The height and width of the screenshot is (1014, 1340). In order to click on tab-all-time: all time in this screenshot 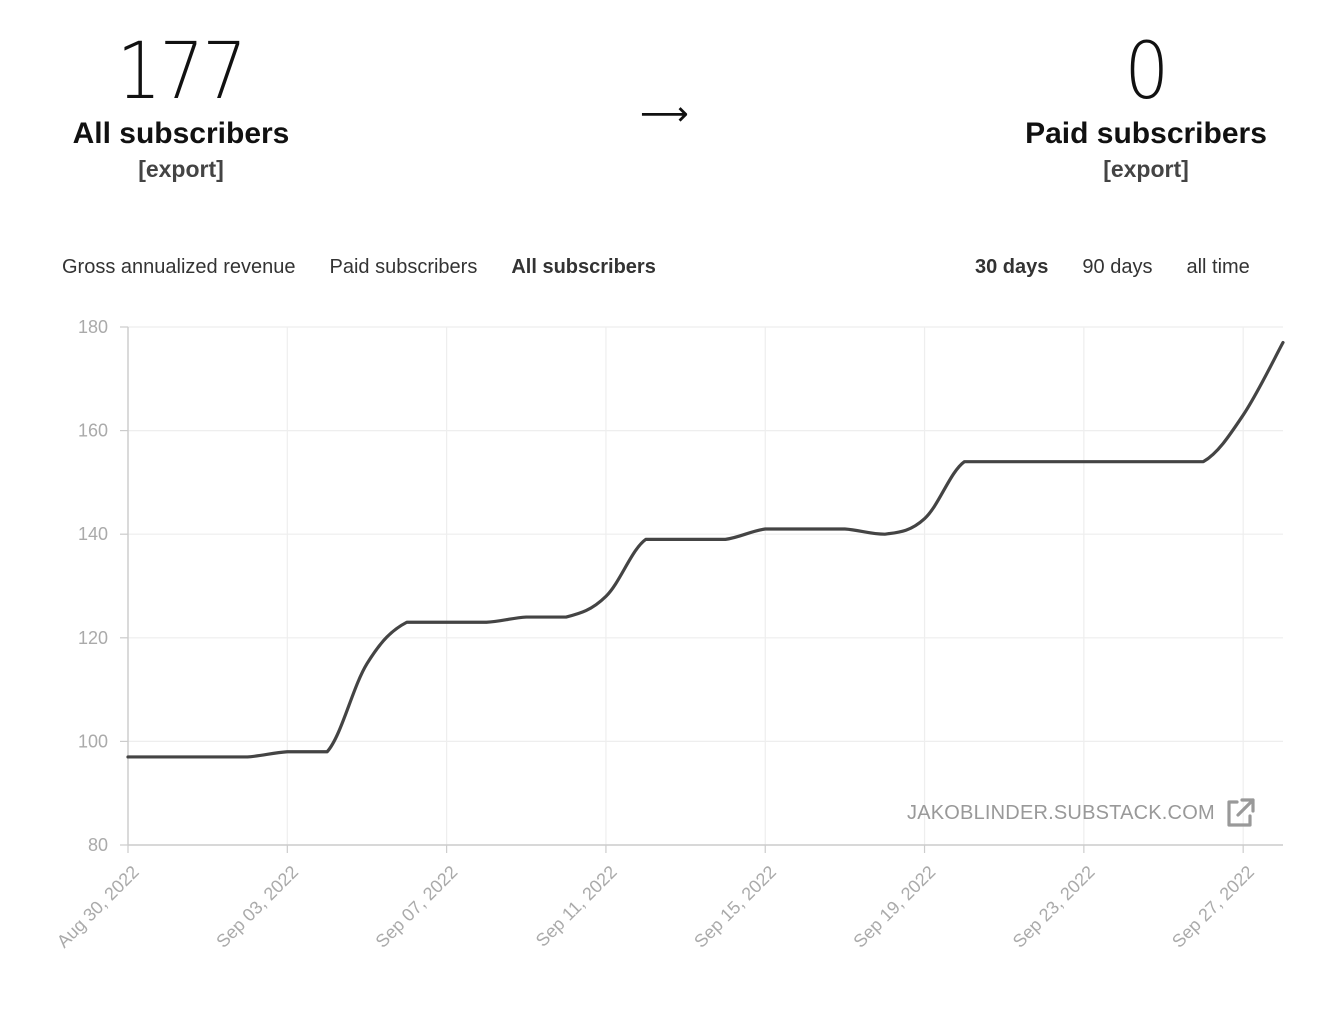, I will do `click(1218, 267)`.